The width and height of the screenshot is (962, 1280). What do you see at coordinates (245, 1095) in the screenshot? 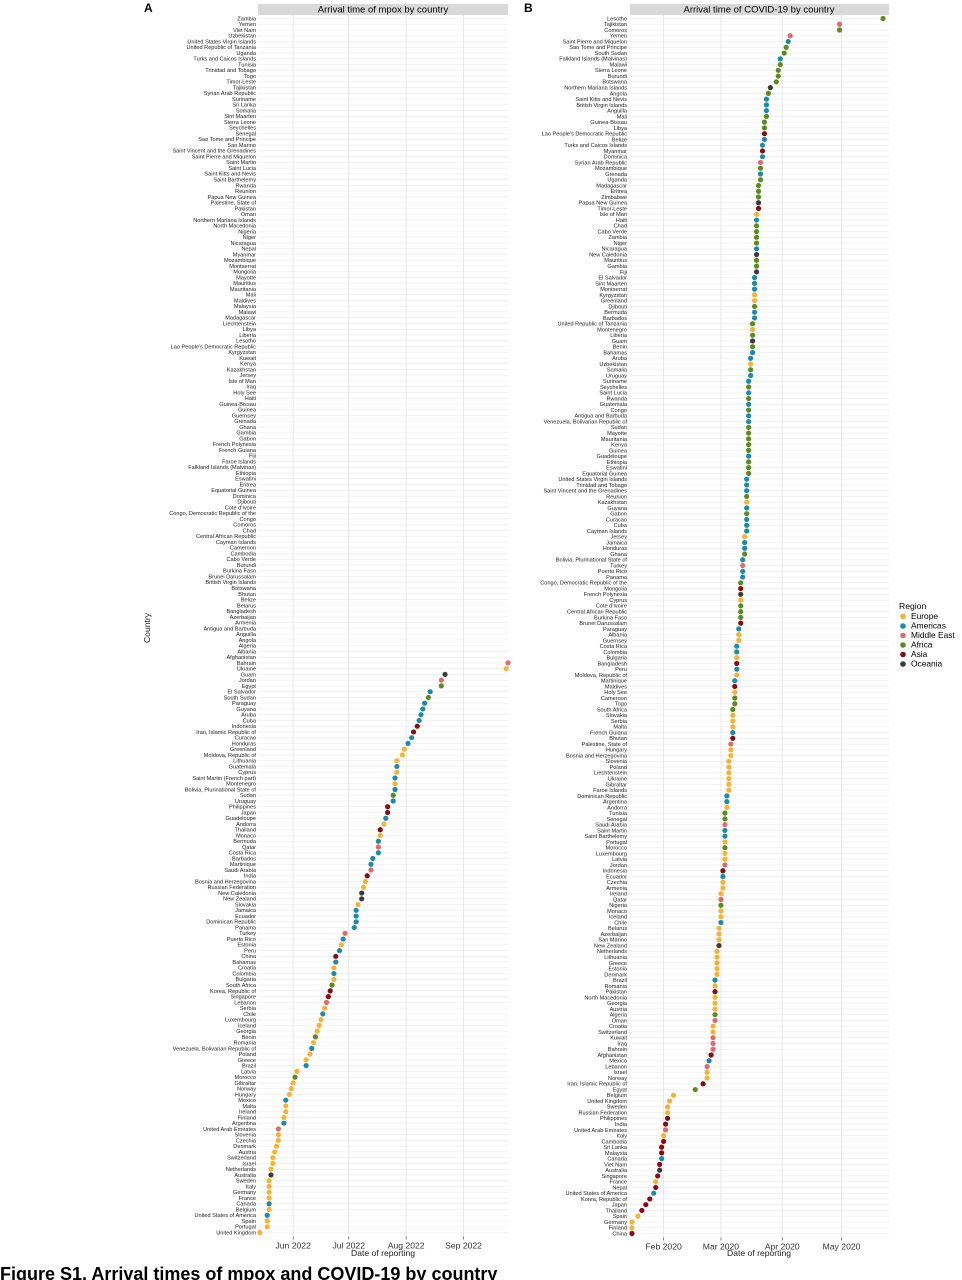
I see `y-tick-label: Hungary` at bounding box center [245, 1095].